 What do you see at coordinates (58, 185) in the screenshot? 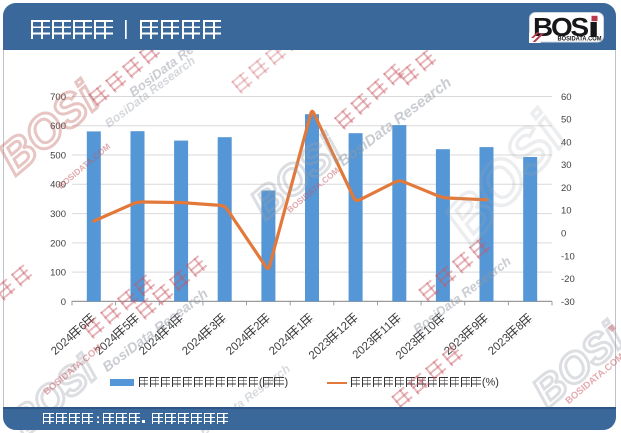
I see `svg-text: 400` at bounding box center [58, 185].